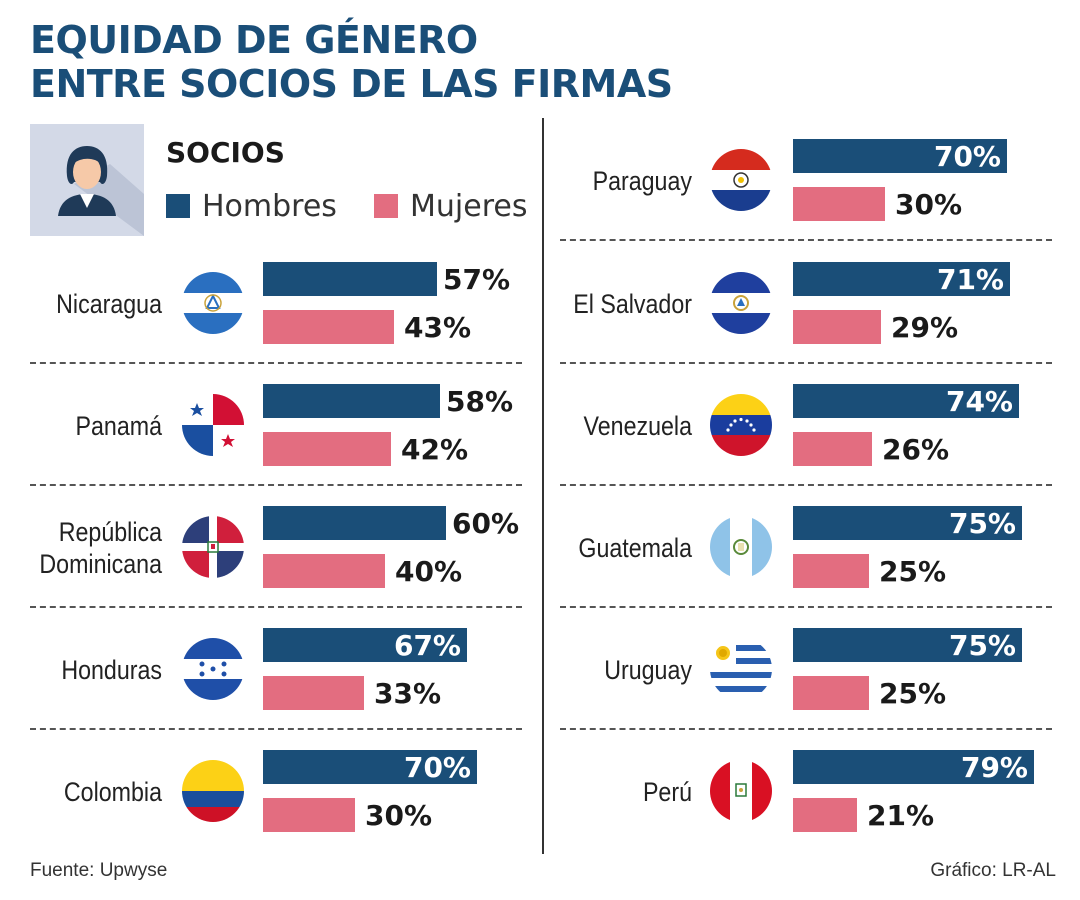 This screenshot has width=1080, height=900. Describe the element at coordinates (580, 426) in the screenshot. I see `country-name-venezuela: Venezuela` at that location.